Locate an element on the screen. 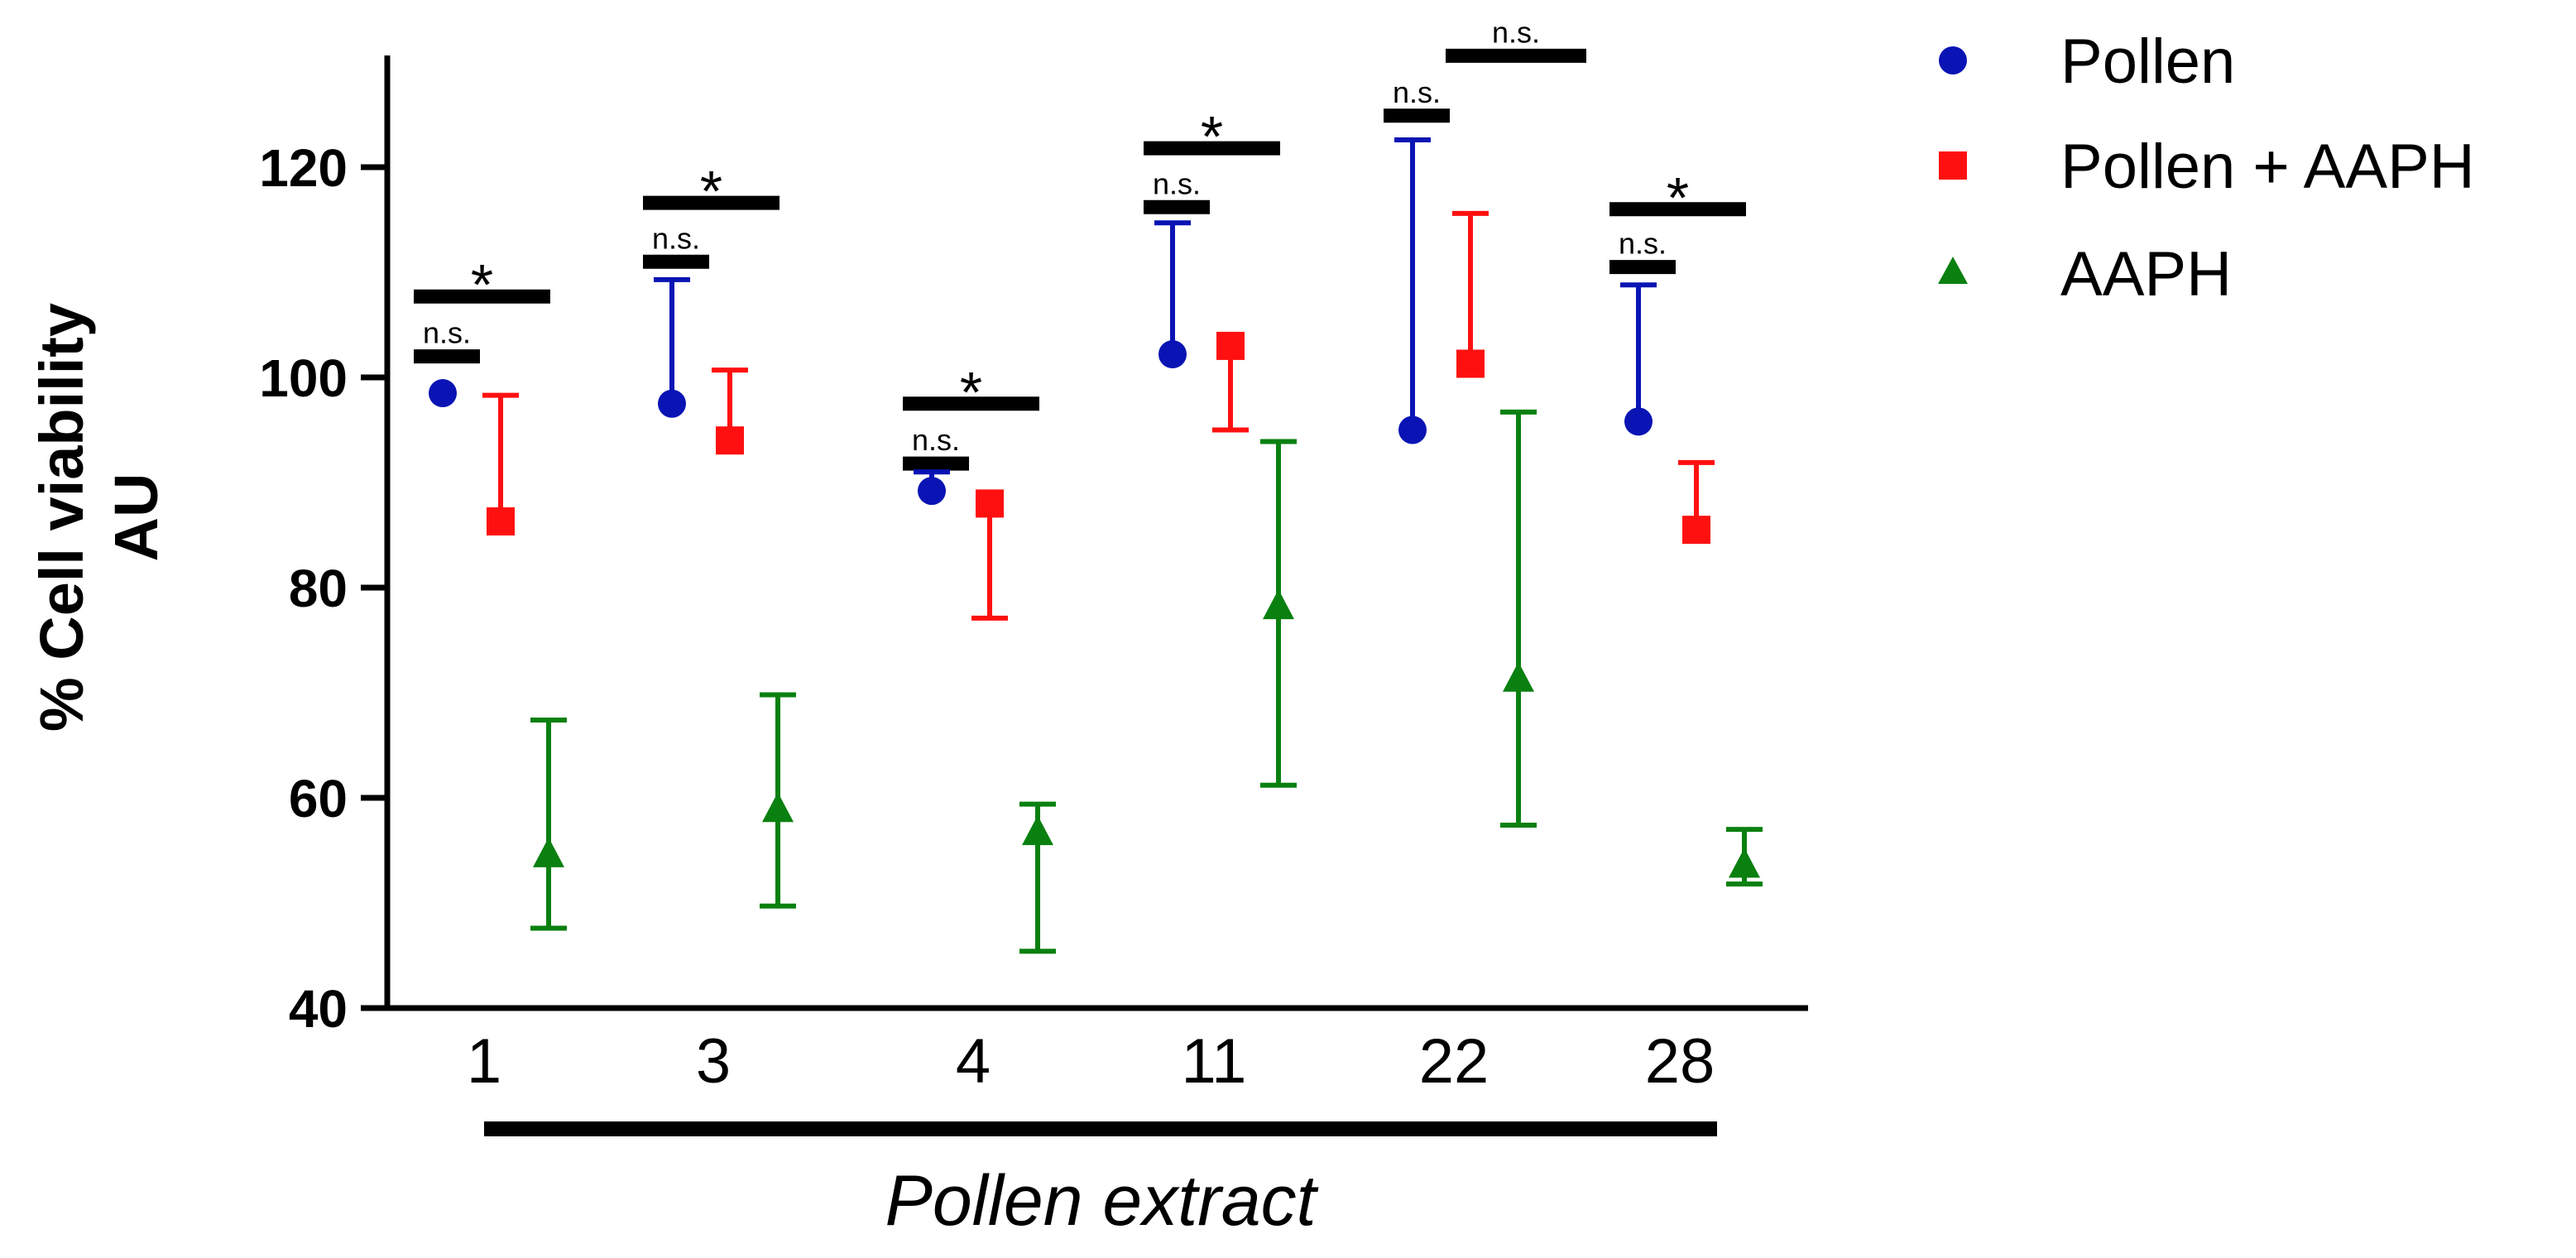 This screenshot has height=1258, width=2576. y-axis-label-line-1: % Cell viability is located at coordinates (62, 517).